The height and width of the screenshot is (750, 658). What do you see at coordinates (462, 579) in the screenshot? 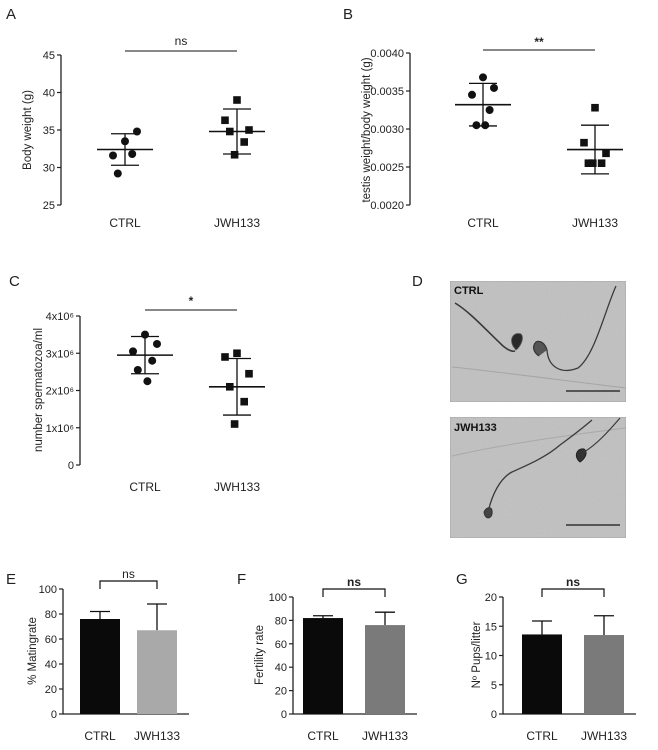
I see `panel-letter-g: G` at bounding box center [462, 579].